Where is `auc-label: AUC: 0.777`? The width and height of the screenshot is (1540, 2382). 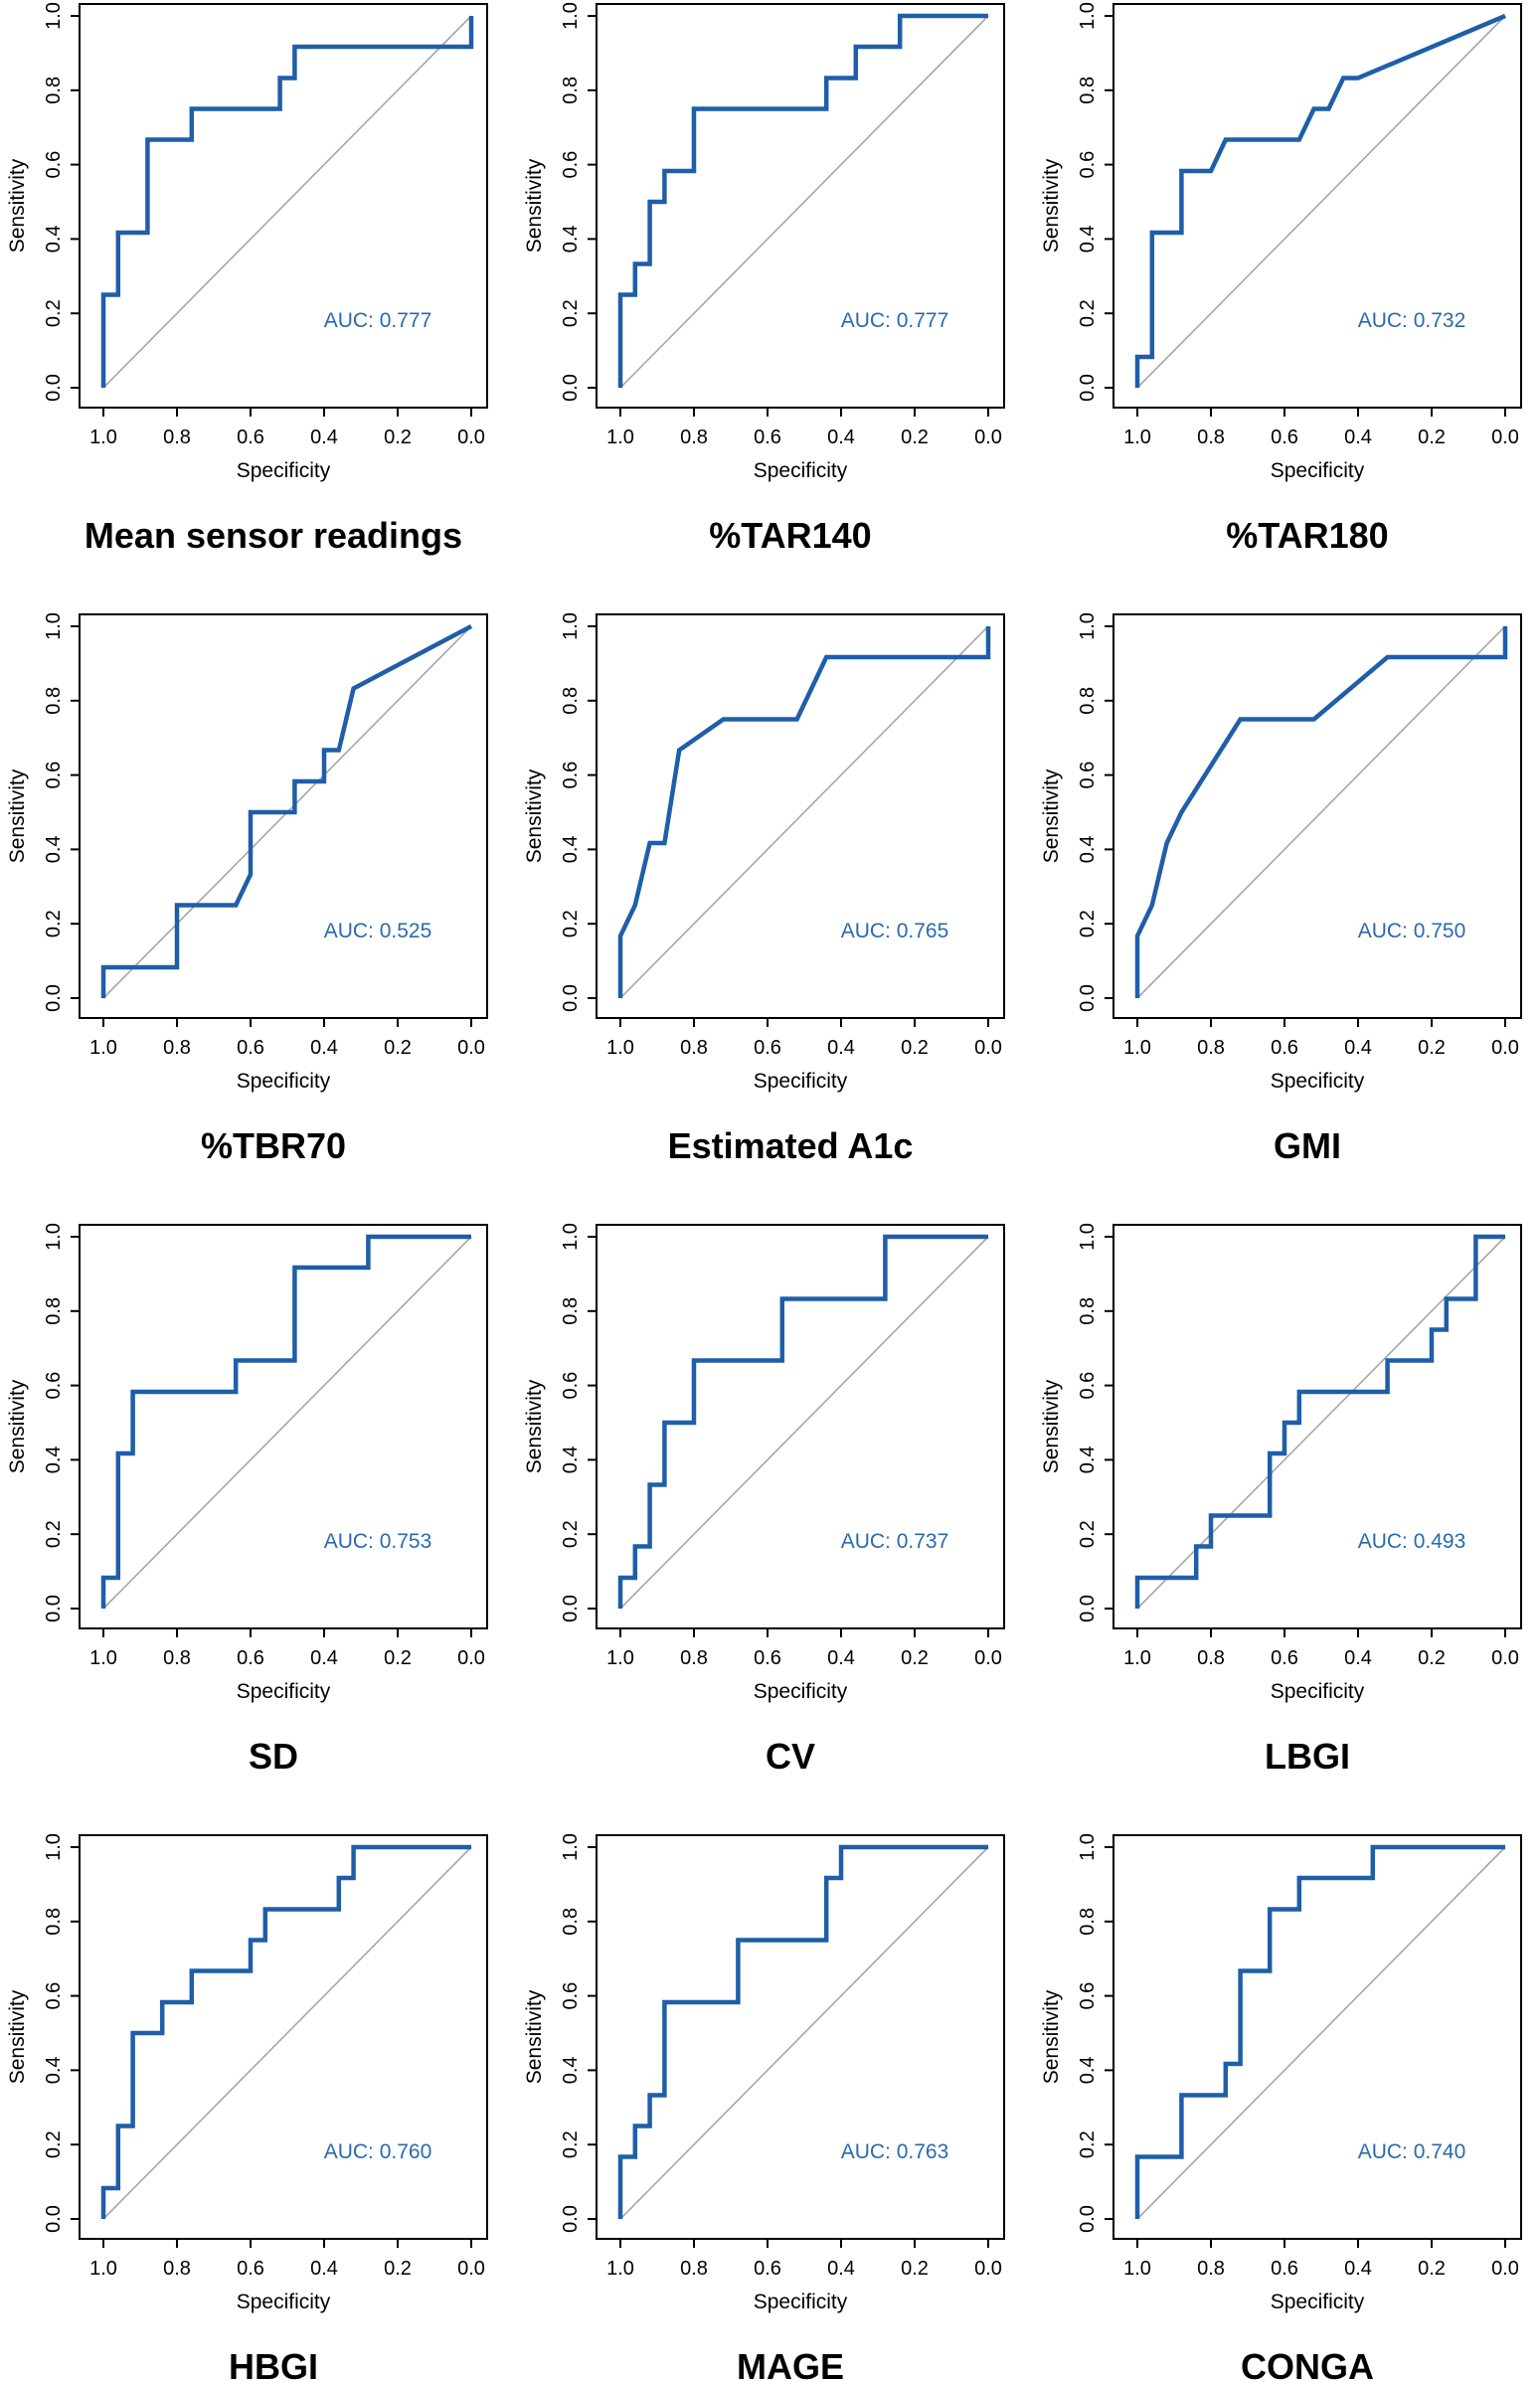
auc-label: AUC: 0.777 is located at coordinates (895, 321).